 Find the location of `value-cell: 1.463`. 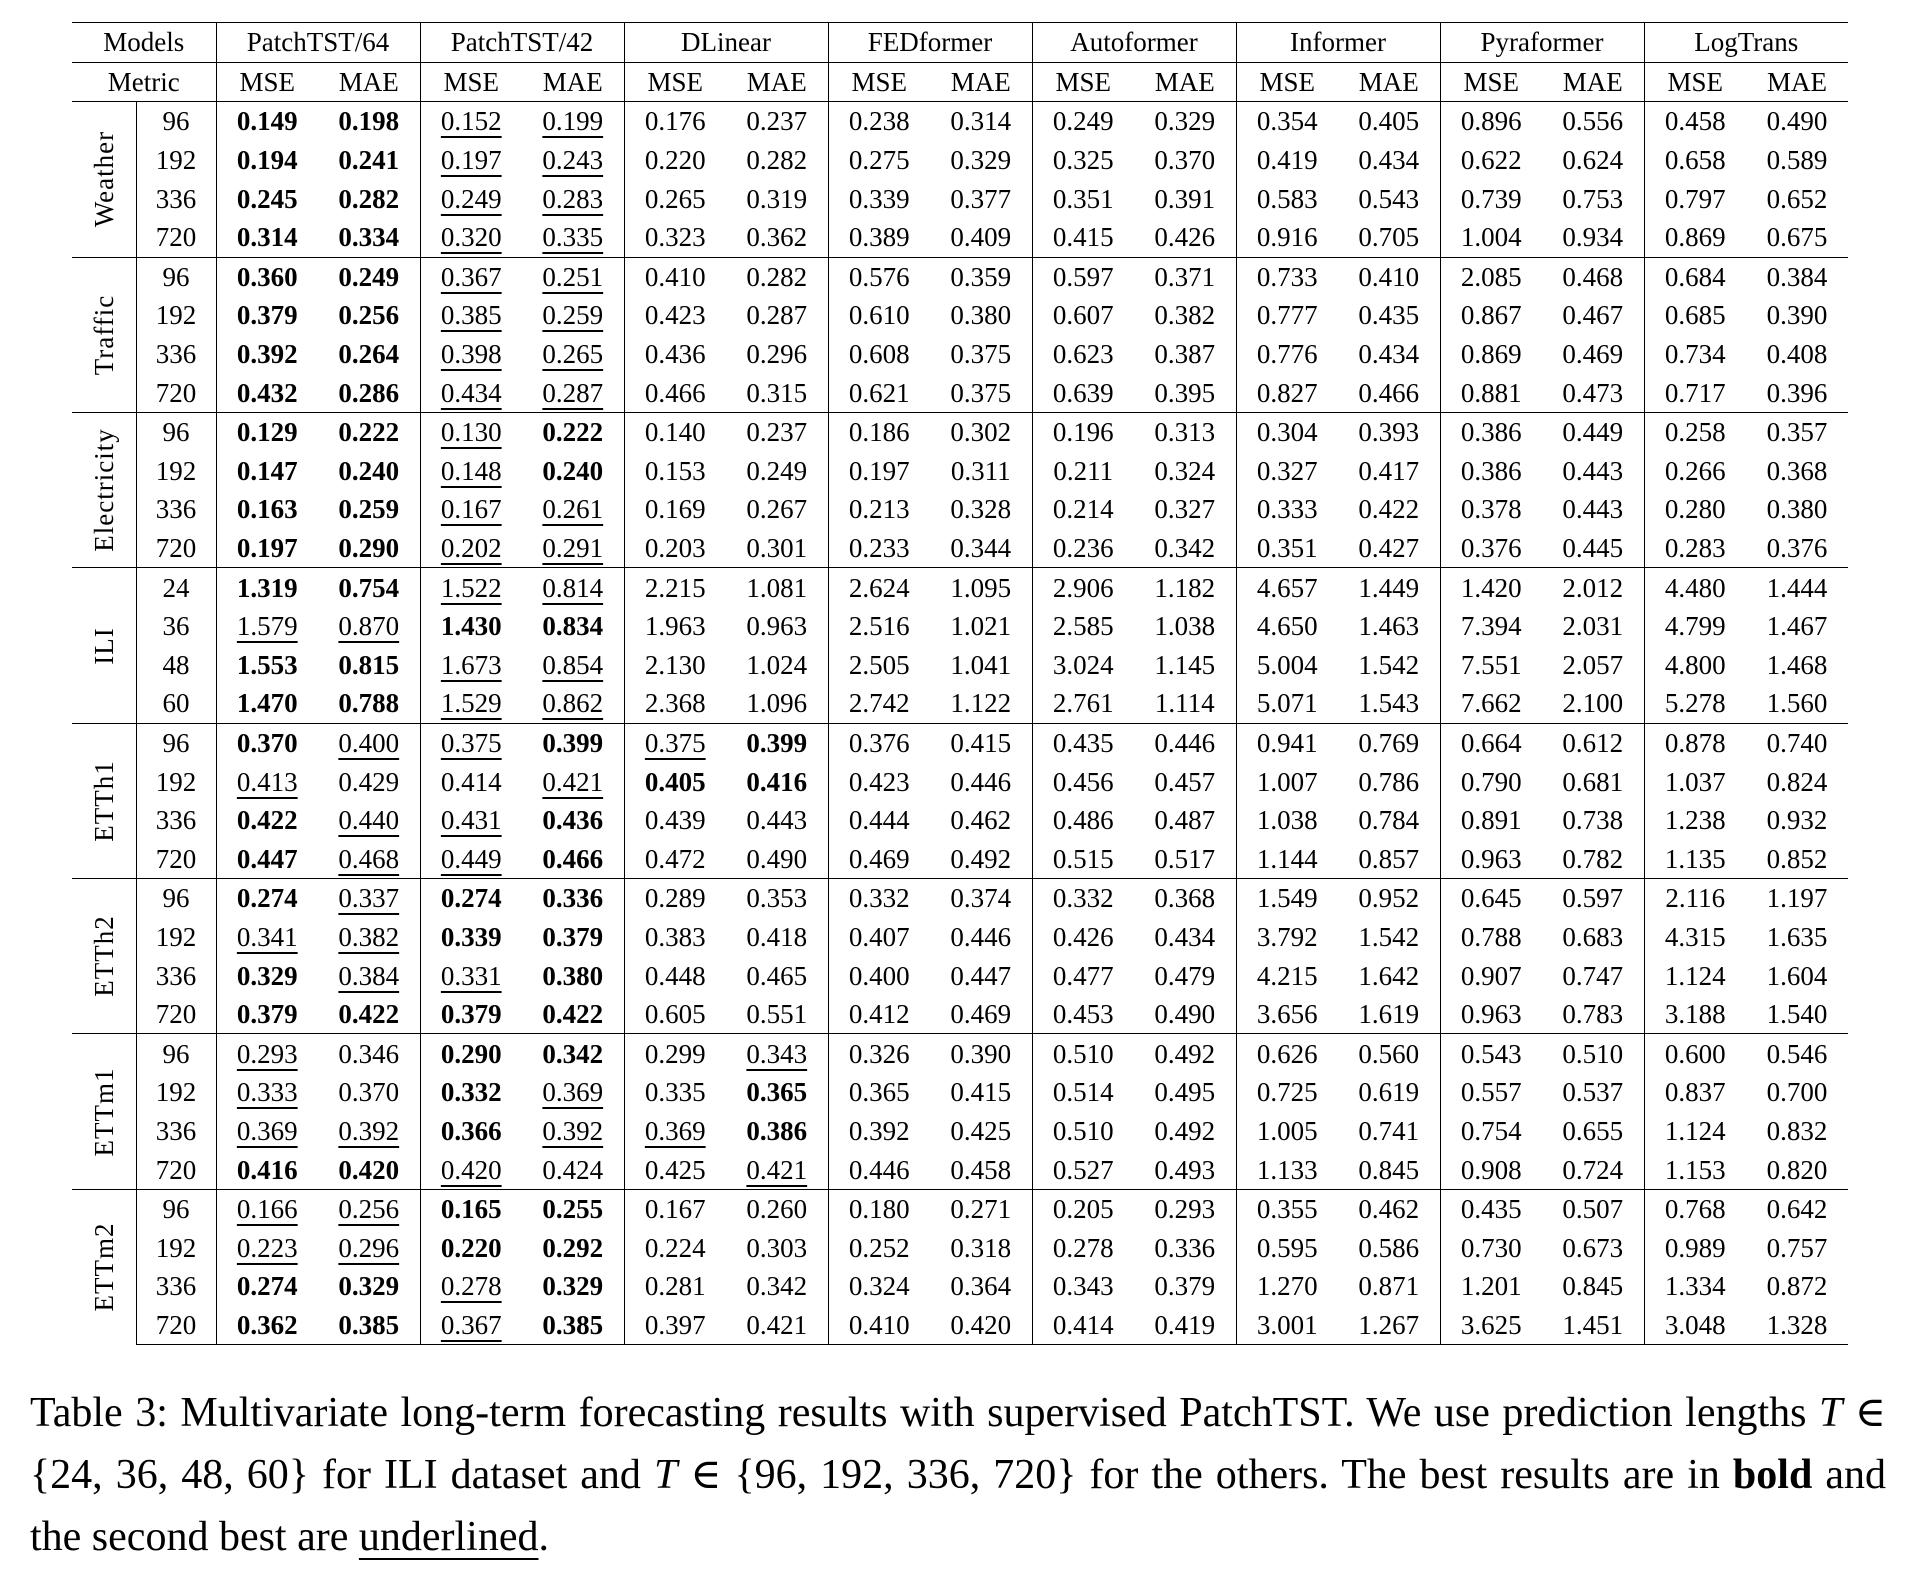

value-cell: 1.463 is located at coordinates (1389, 626).